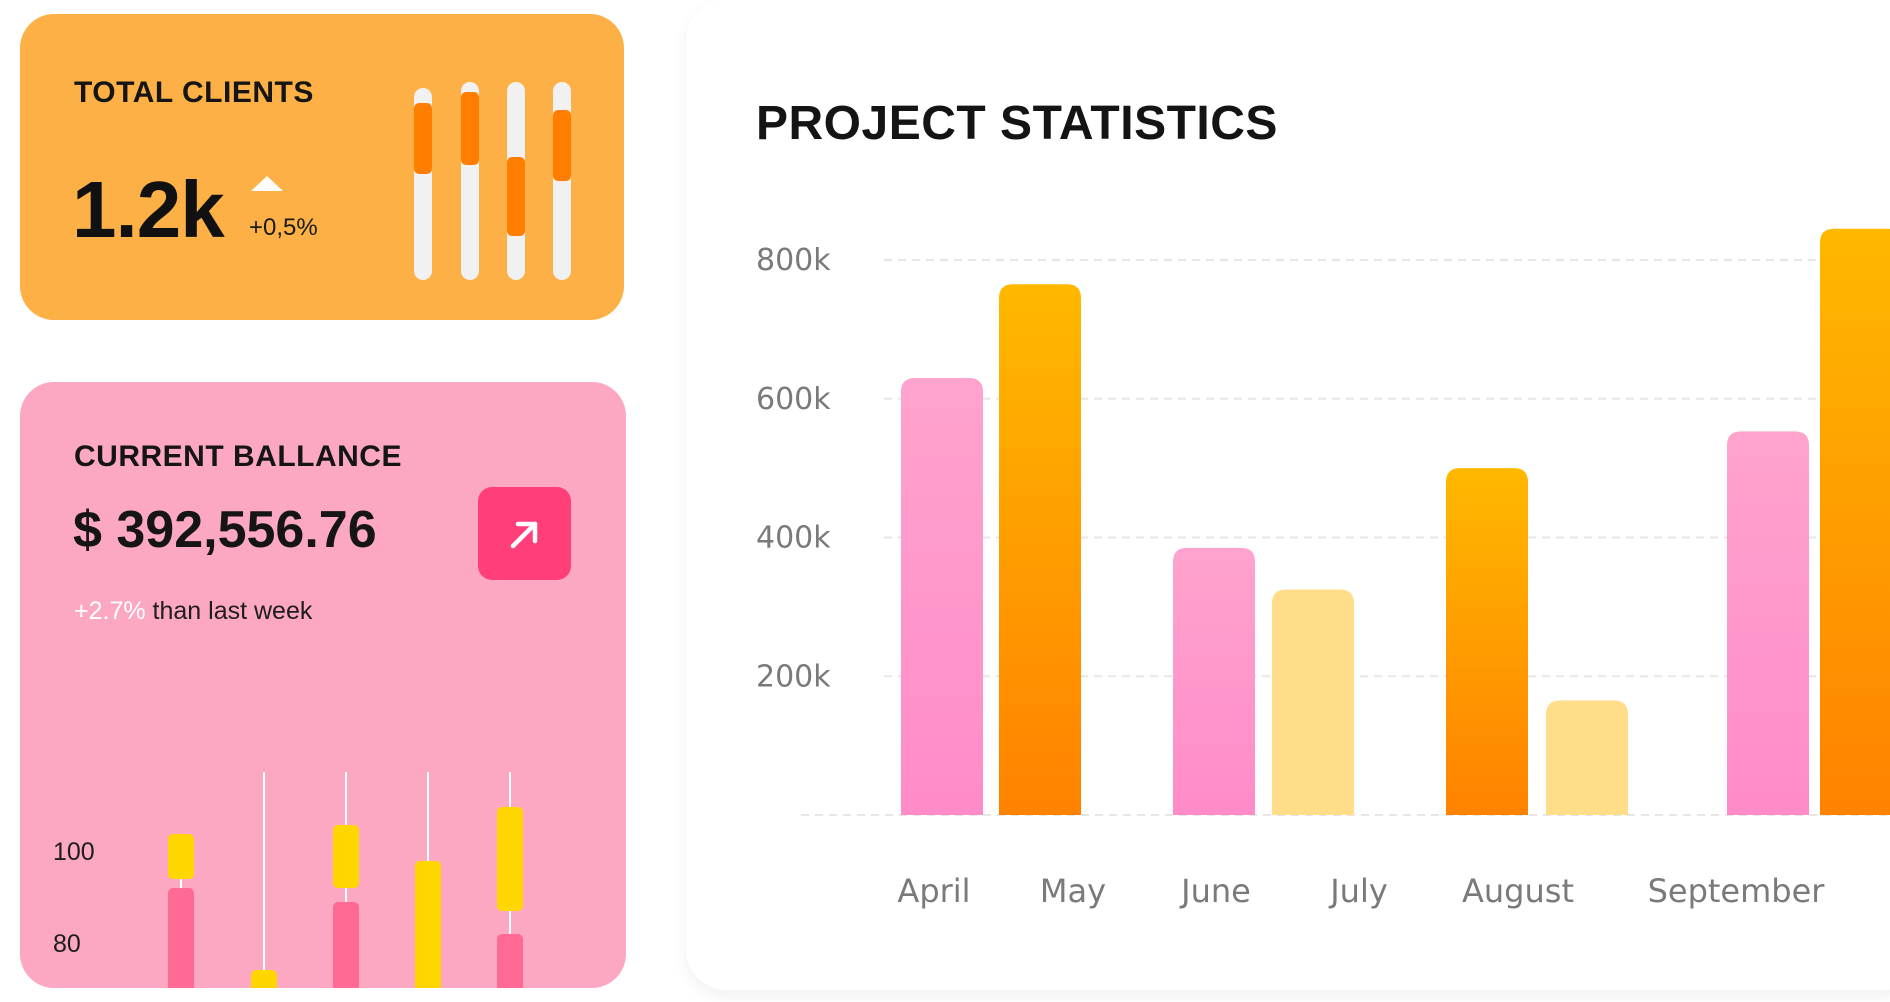  What do you see at coordinates (793, 676) in the screenshot?
I see `y-tick-label: 200k` at bounding box center [793, 676].